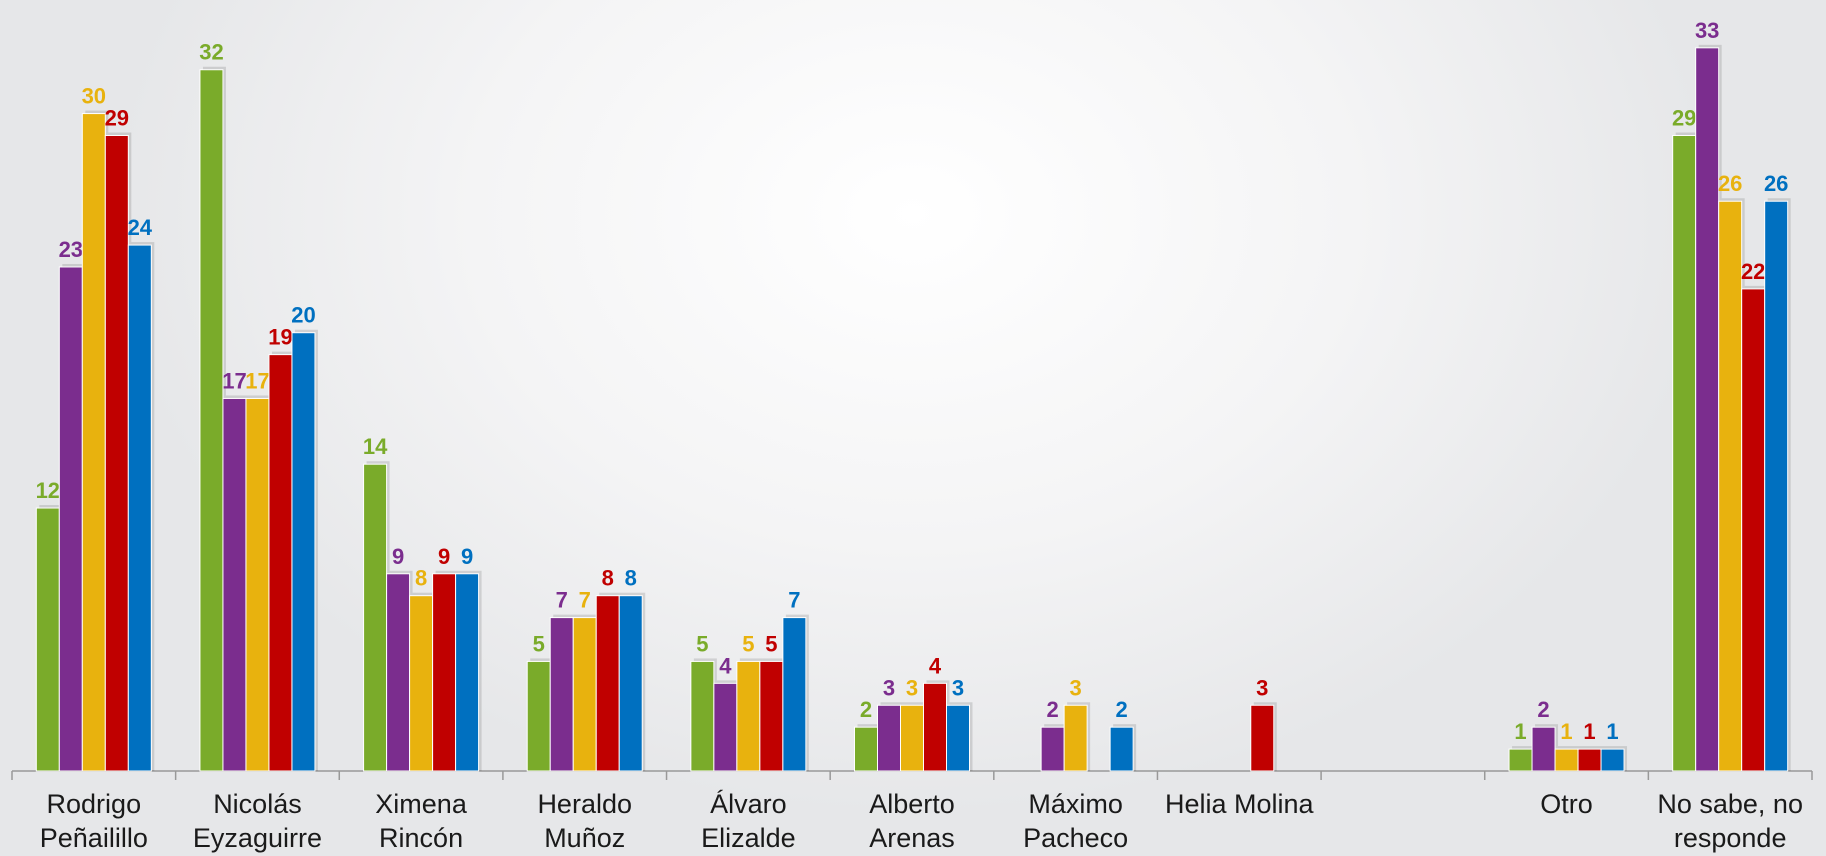 This screenshot has height=856, width=1826. Describe the element at coordinates (1239, 804) in the screenshot. I see `x-tick-label: Helia Molina` at that location.